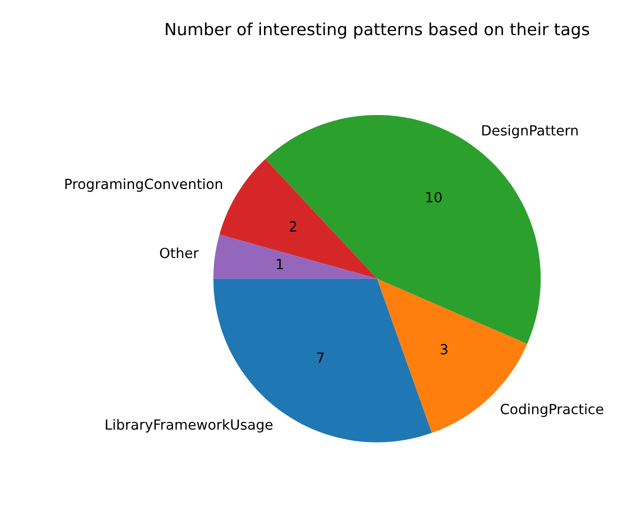 This screenshot has width=644, height=518. I want to click on slice-label: LibraryFrameworkUsage, so click(189, 426).